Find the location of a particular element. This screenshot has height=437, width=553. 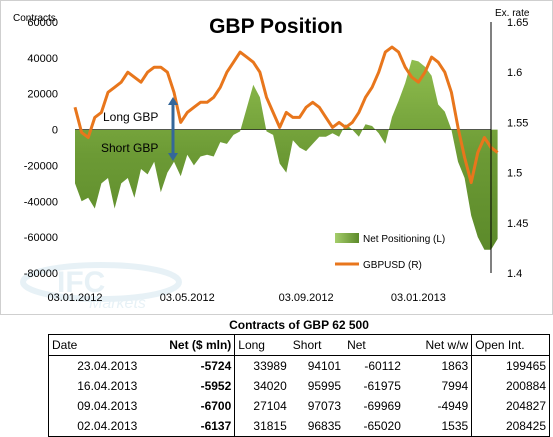

x-tick-label: 03.01.2012 is located at coordinates (74, 298).